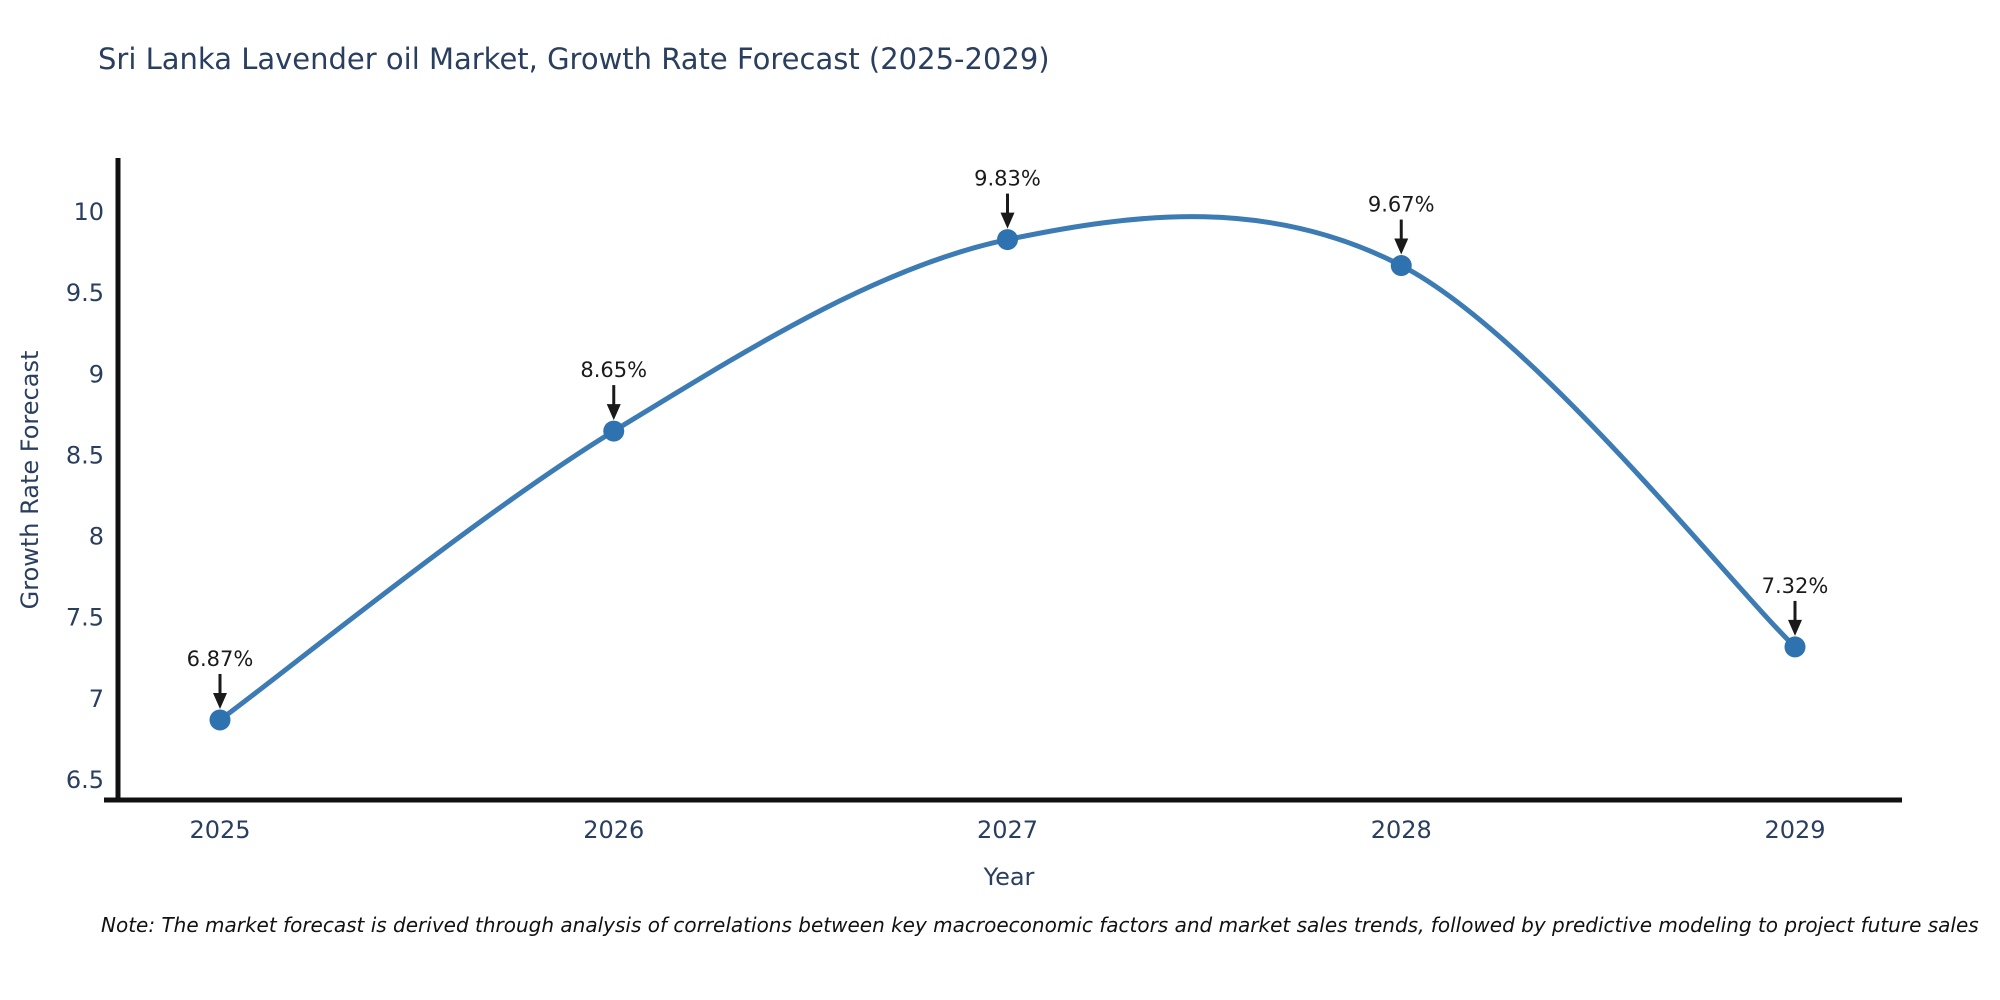 The image size is (2000, 1000). I want to click on y-tick-label: 9, so click(96, 374).